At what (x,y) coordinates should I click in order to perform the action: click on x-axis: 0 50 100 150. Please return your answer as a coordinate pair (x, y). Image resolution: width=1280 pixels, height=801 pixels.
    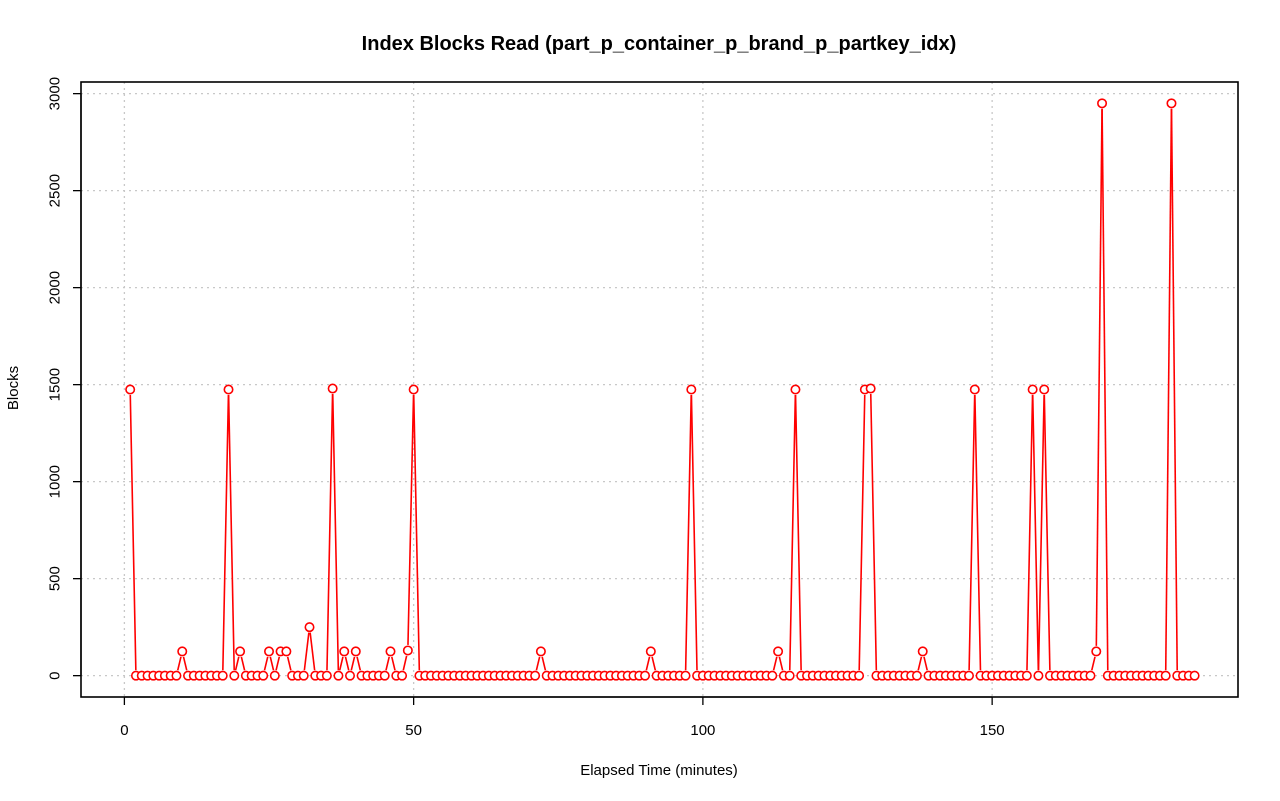
    Looking at the image, I should click on (562, 717).